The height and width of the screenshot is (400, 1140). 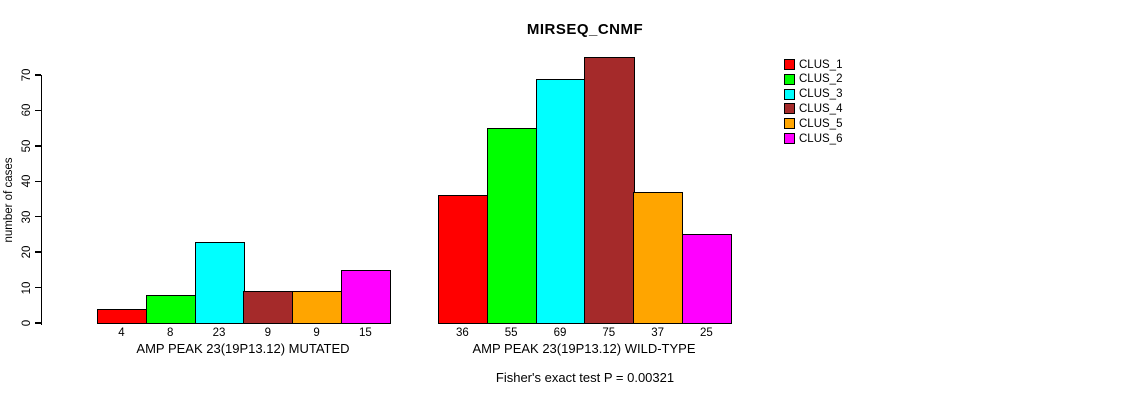 What do you see at coordinates (27, 252) in the screenshot?
I see `y-tick-label: 20` at bounding box center [27, 252].